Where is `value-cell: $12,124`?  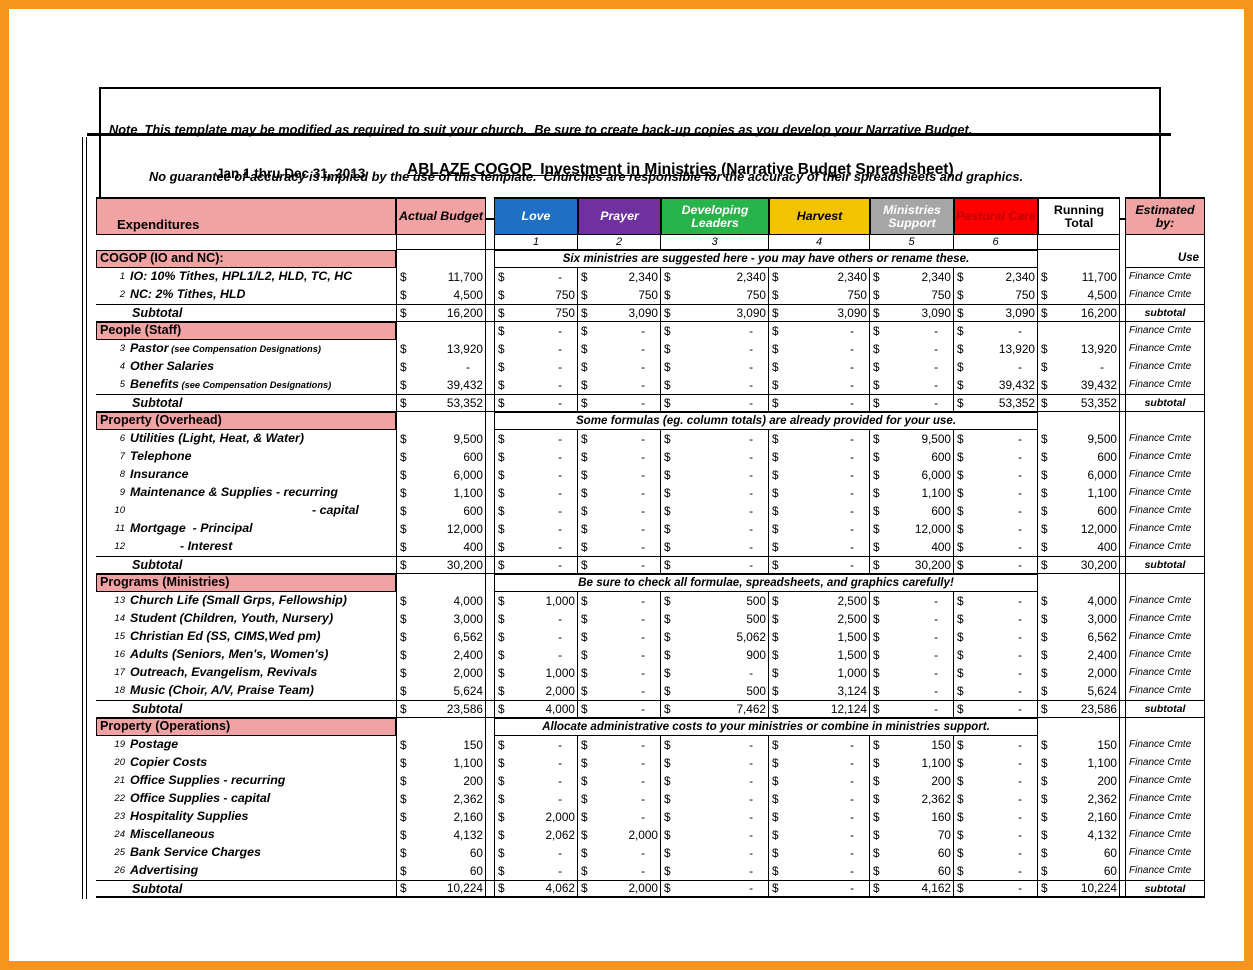
value-cell: $12,124 is located at coordinates (819, 709).